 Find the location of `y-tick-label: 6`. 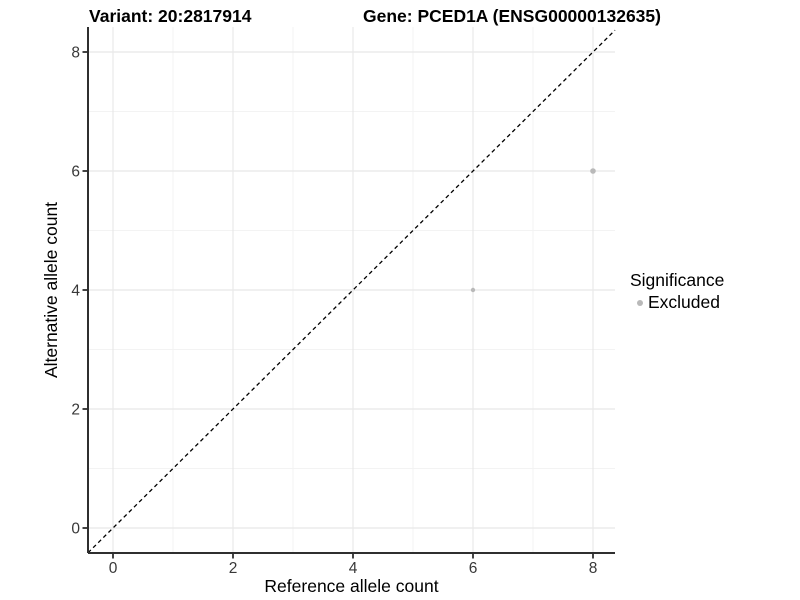

y-tick-label: 6 is located at coordinates (75, 172).